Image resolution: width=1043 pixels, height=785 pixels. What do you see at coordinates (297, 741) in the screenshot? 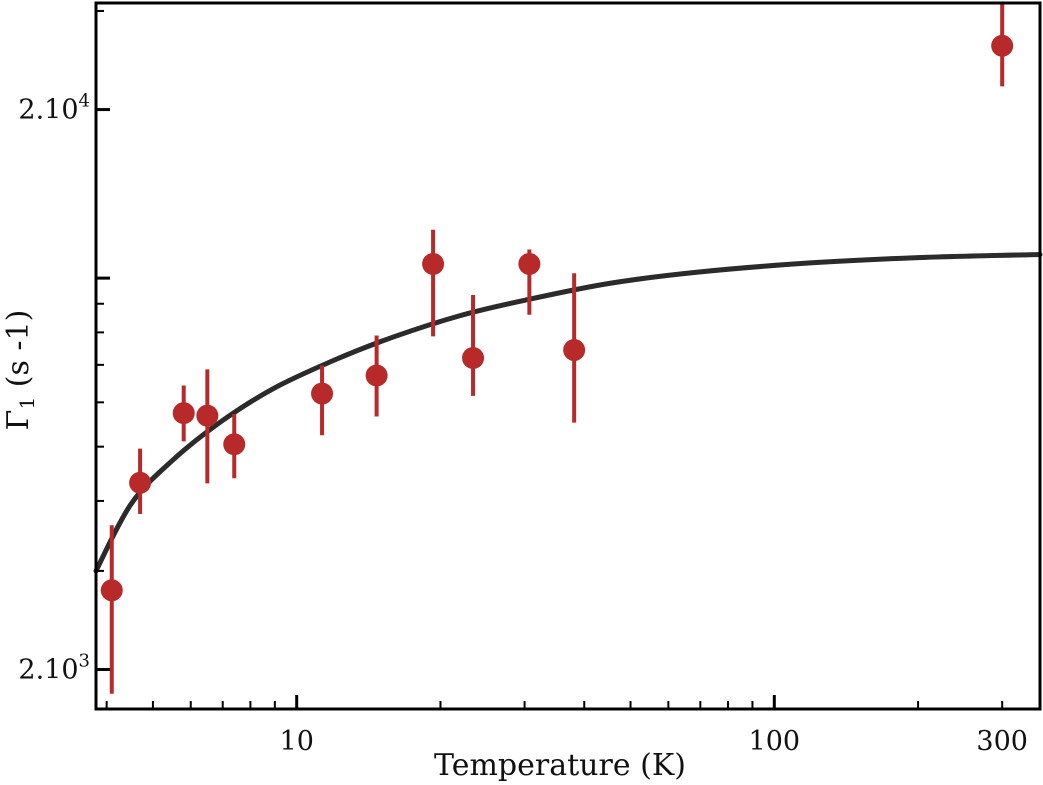
I see `x-tick-label: 10` at bounding box center [297, 741].